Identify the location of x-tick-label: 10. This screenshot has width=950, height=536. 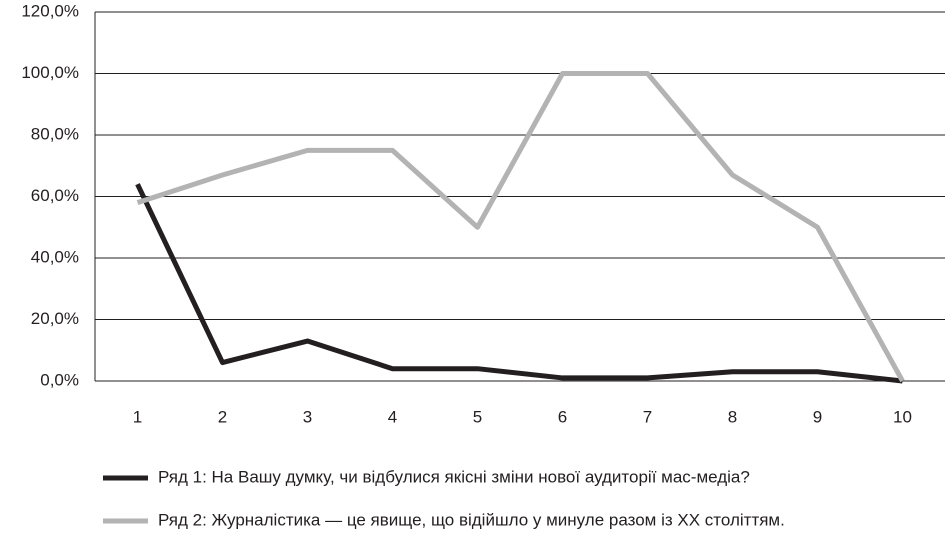
(902, 416).